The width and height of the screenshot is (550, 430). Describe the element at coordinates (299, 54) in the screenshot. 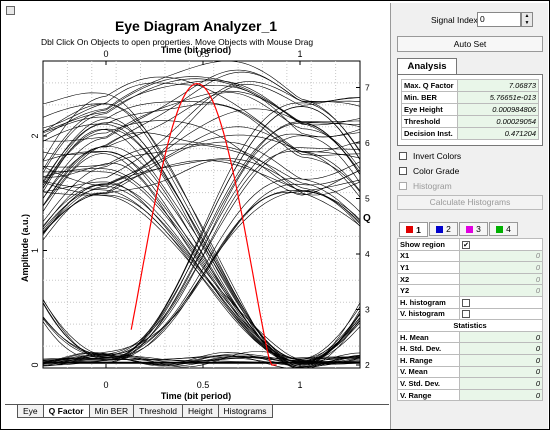

I see `x-tick-label-top: 1` at that location.